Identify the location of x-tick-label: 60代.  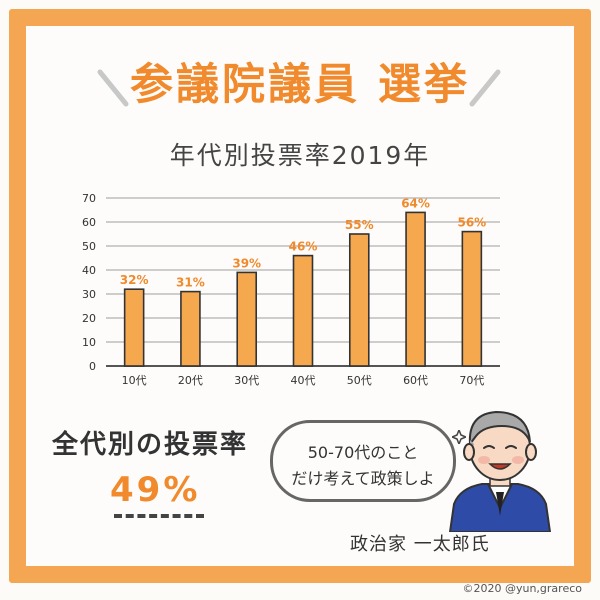
(415, 380).